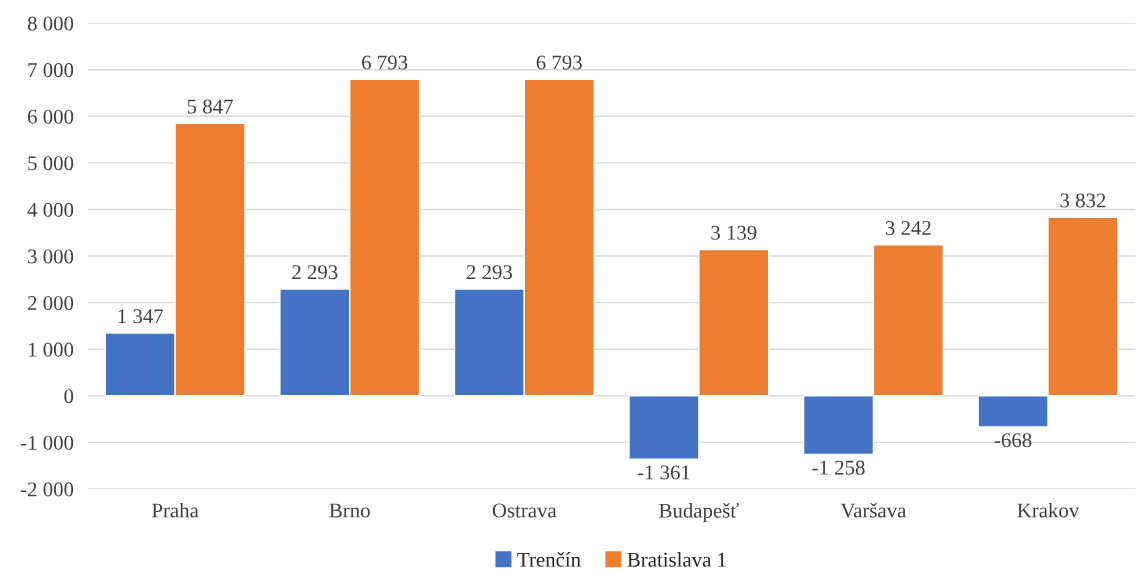 The image size is (1141, 578). What do you see at coordinates (699, 512) in the screenshot?
I see `x-tick-label: Budapešť` at bounding box center [699, 512].